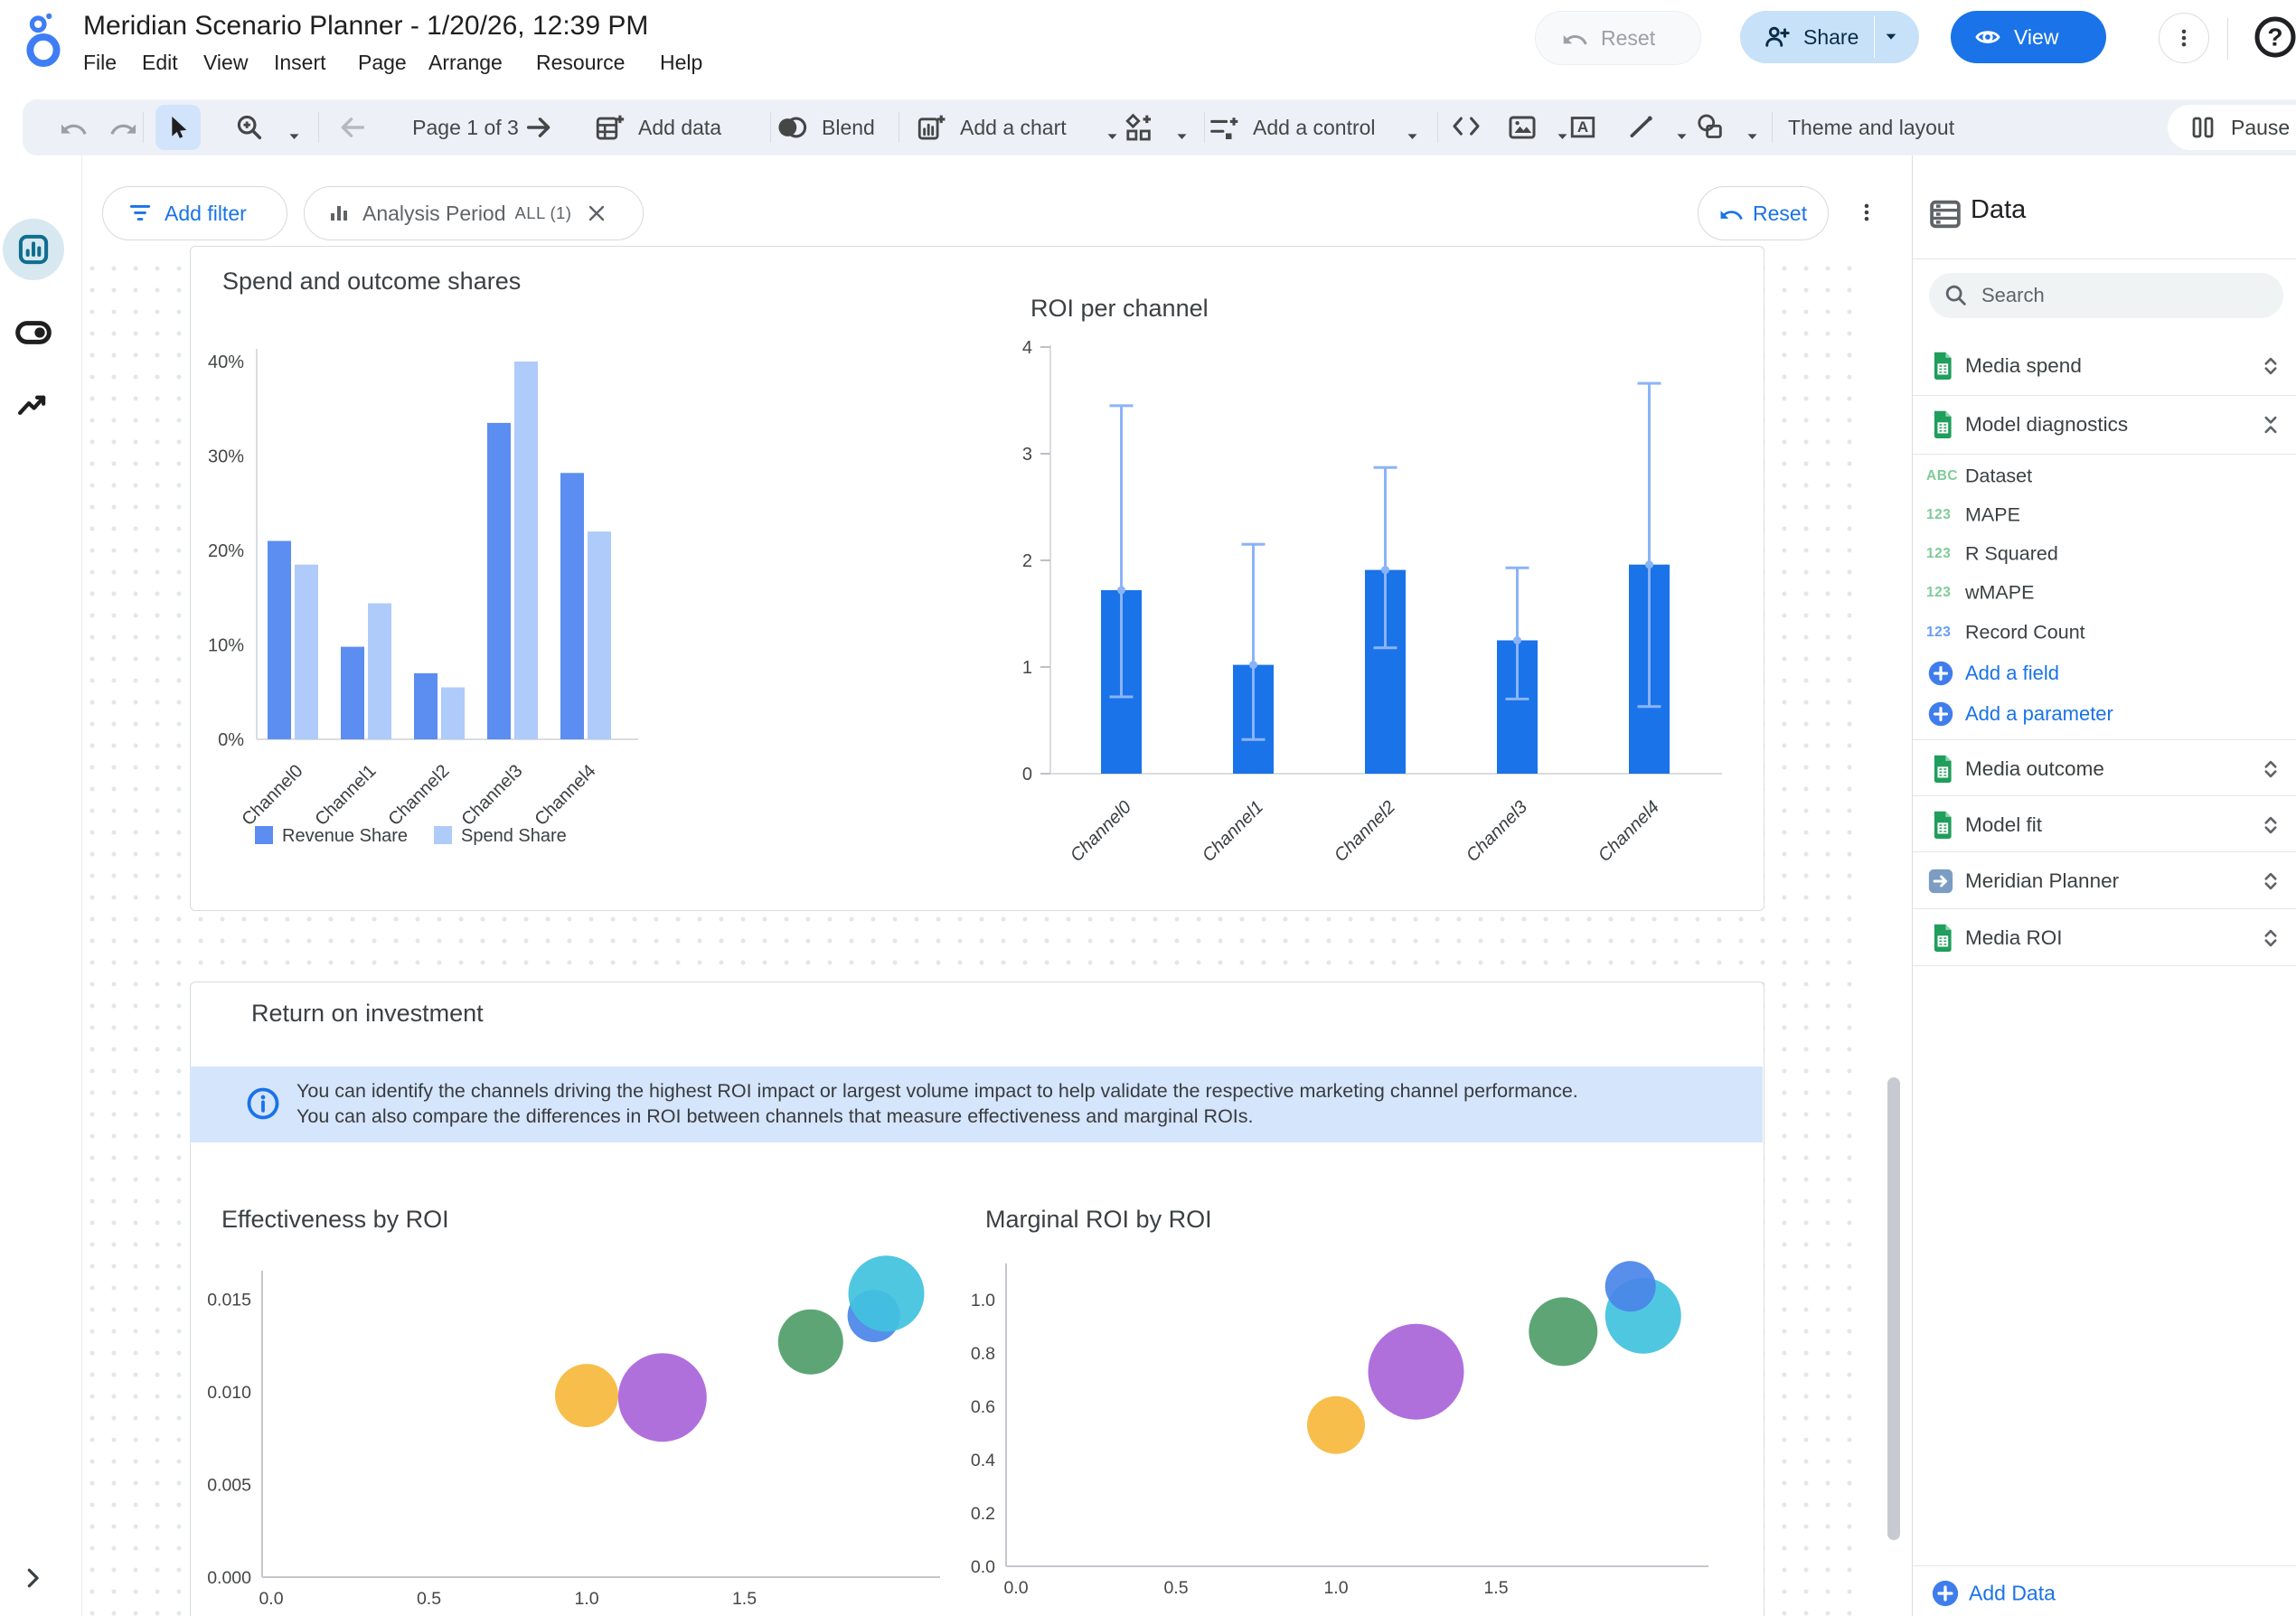 The image size is (2296, 1616). What do you see at coordinates (1999, 209) in the screenshot?
I see `data-panel-title: Data` at bounding box center [1999, 209].